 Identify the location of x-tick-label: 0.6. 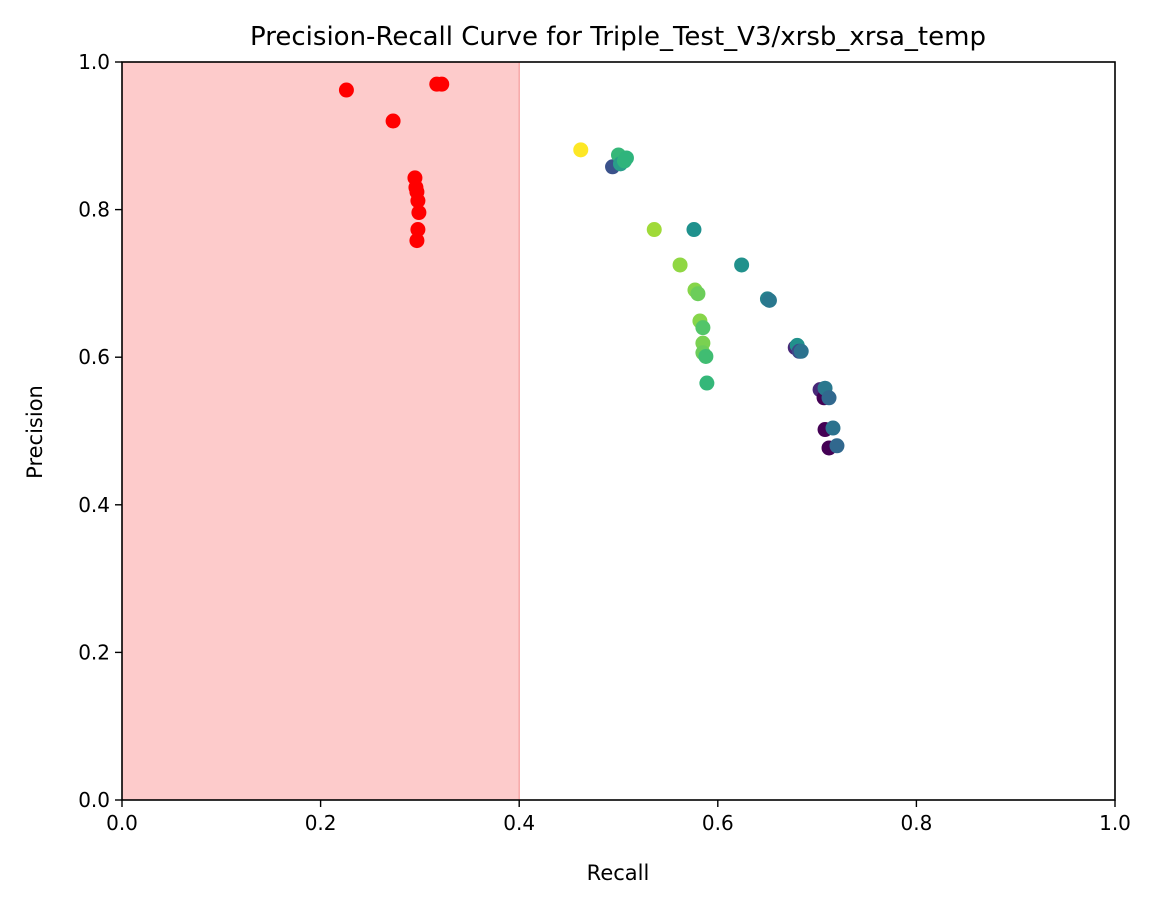
(718, 823).